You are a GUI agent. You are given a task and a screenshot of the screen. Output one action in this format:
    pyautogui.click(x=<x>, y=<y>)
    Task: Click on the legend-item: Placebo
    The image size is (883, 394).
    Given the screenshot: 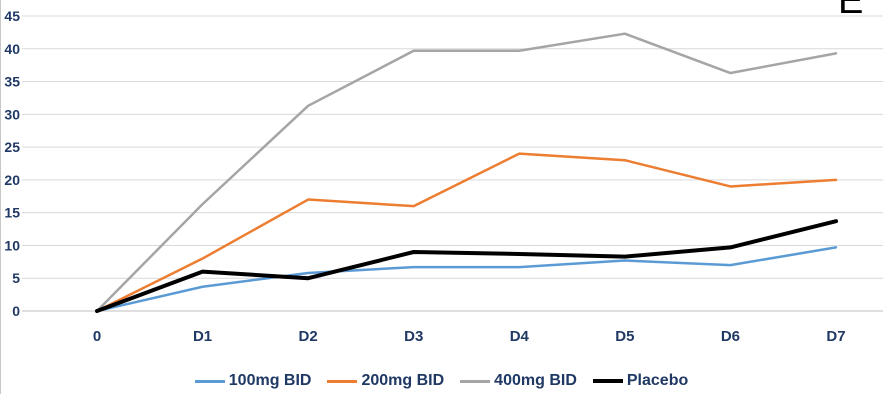 What is the action you would take?
    pyautogui.click(x=640, y=381)
    